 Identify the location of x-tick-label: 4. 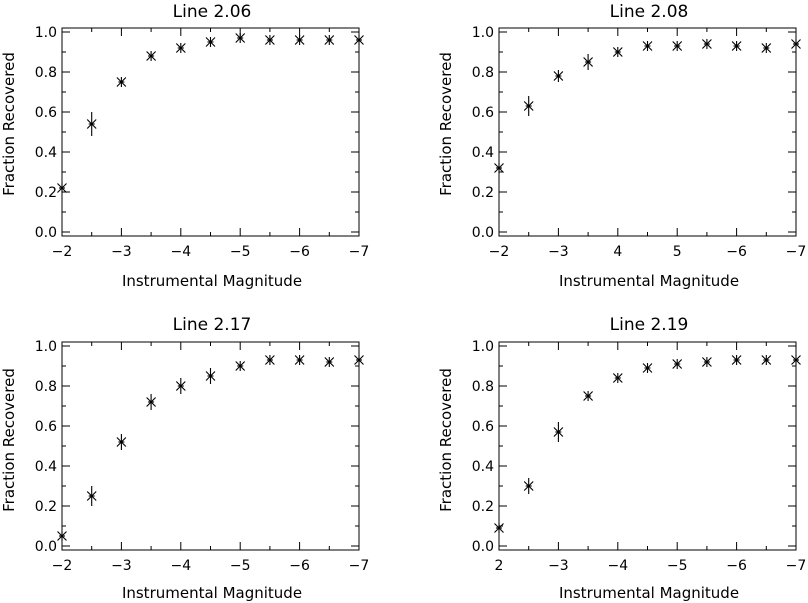
(617, 252).